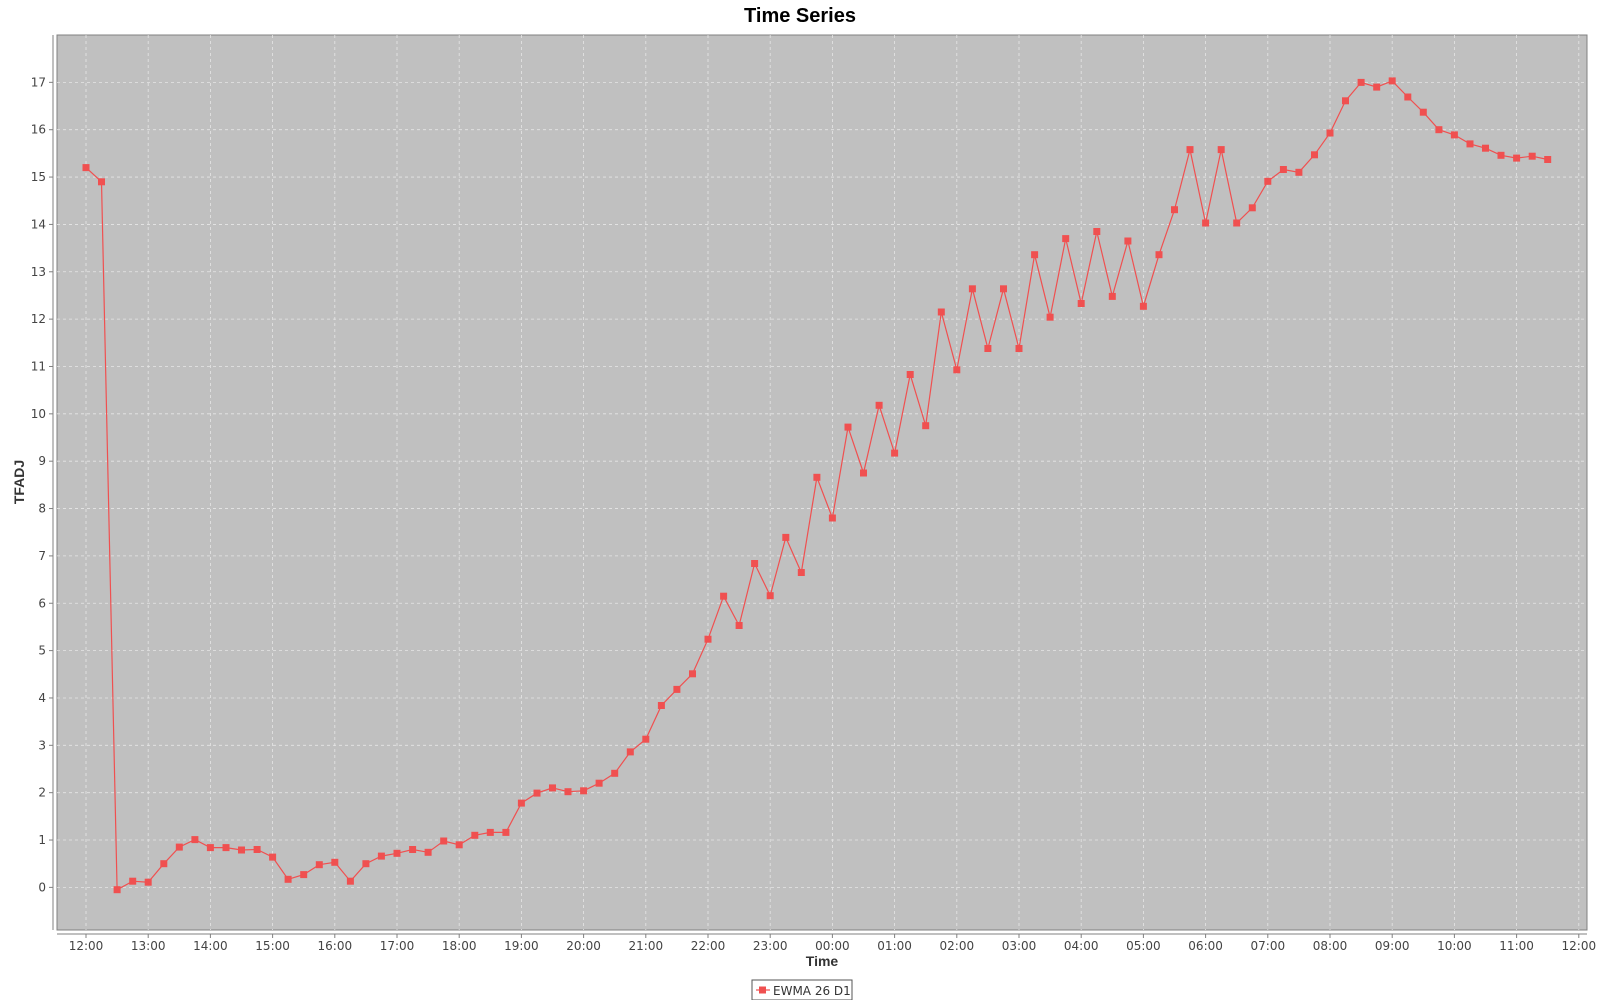 The image size is (1600, 1000). I want to click on y-tick-label: 1, so click(42, 840).